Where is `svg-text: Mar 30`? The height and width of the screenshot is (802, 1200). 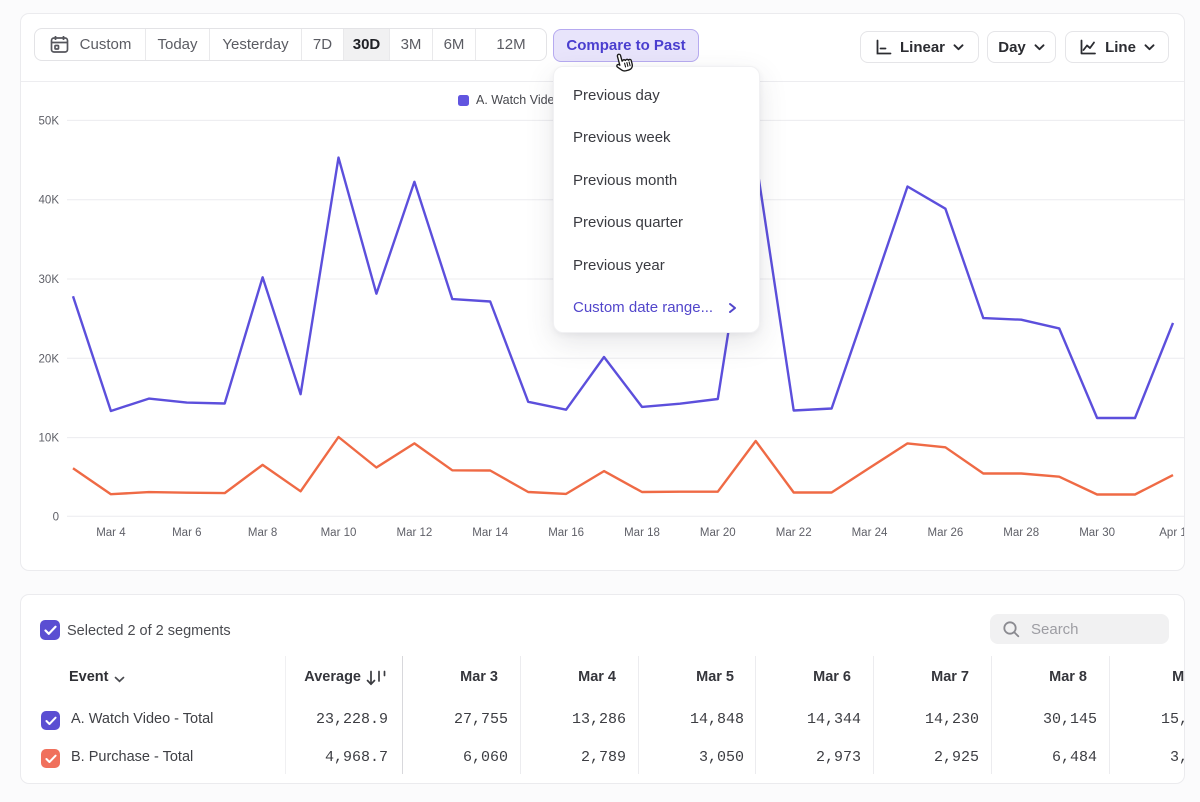
svg-text: Mar 30 is located at coordinates (1097, 533).